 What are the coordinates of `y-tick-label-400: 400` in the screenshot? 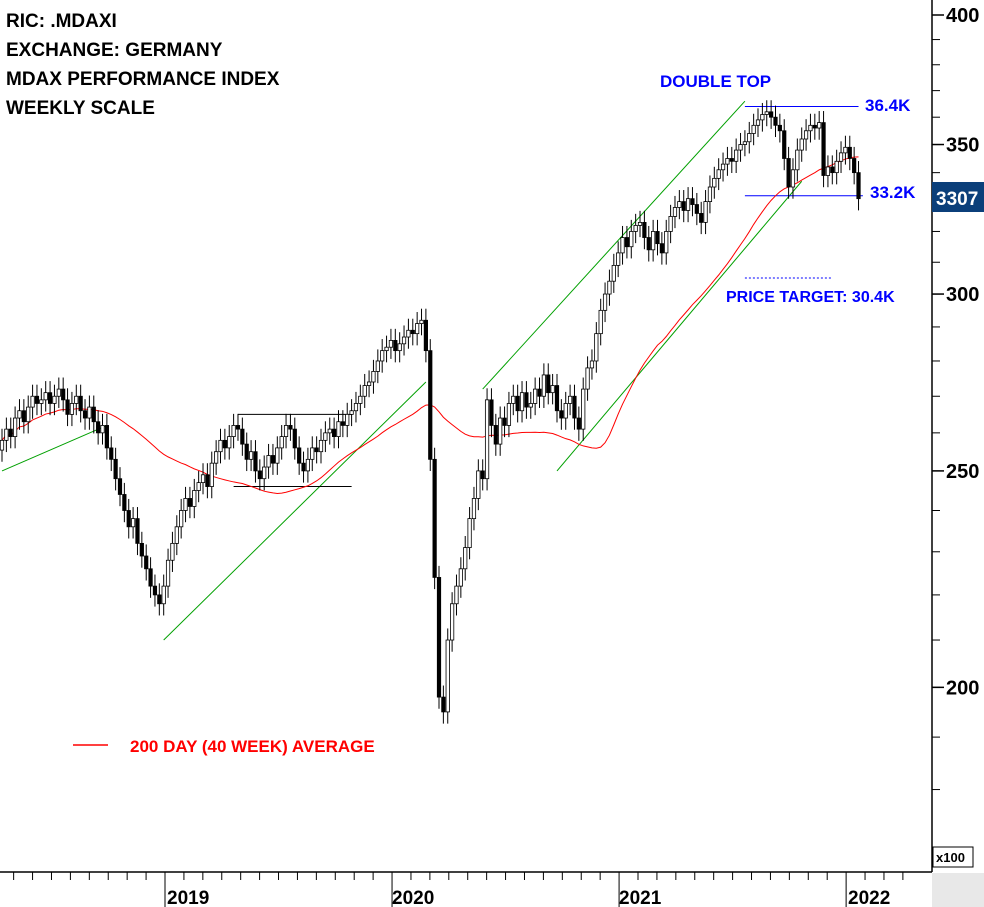 It's located at (962, 16).